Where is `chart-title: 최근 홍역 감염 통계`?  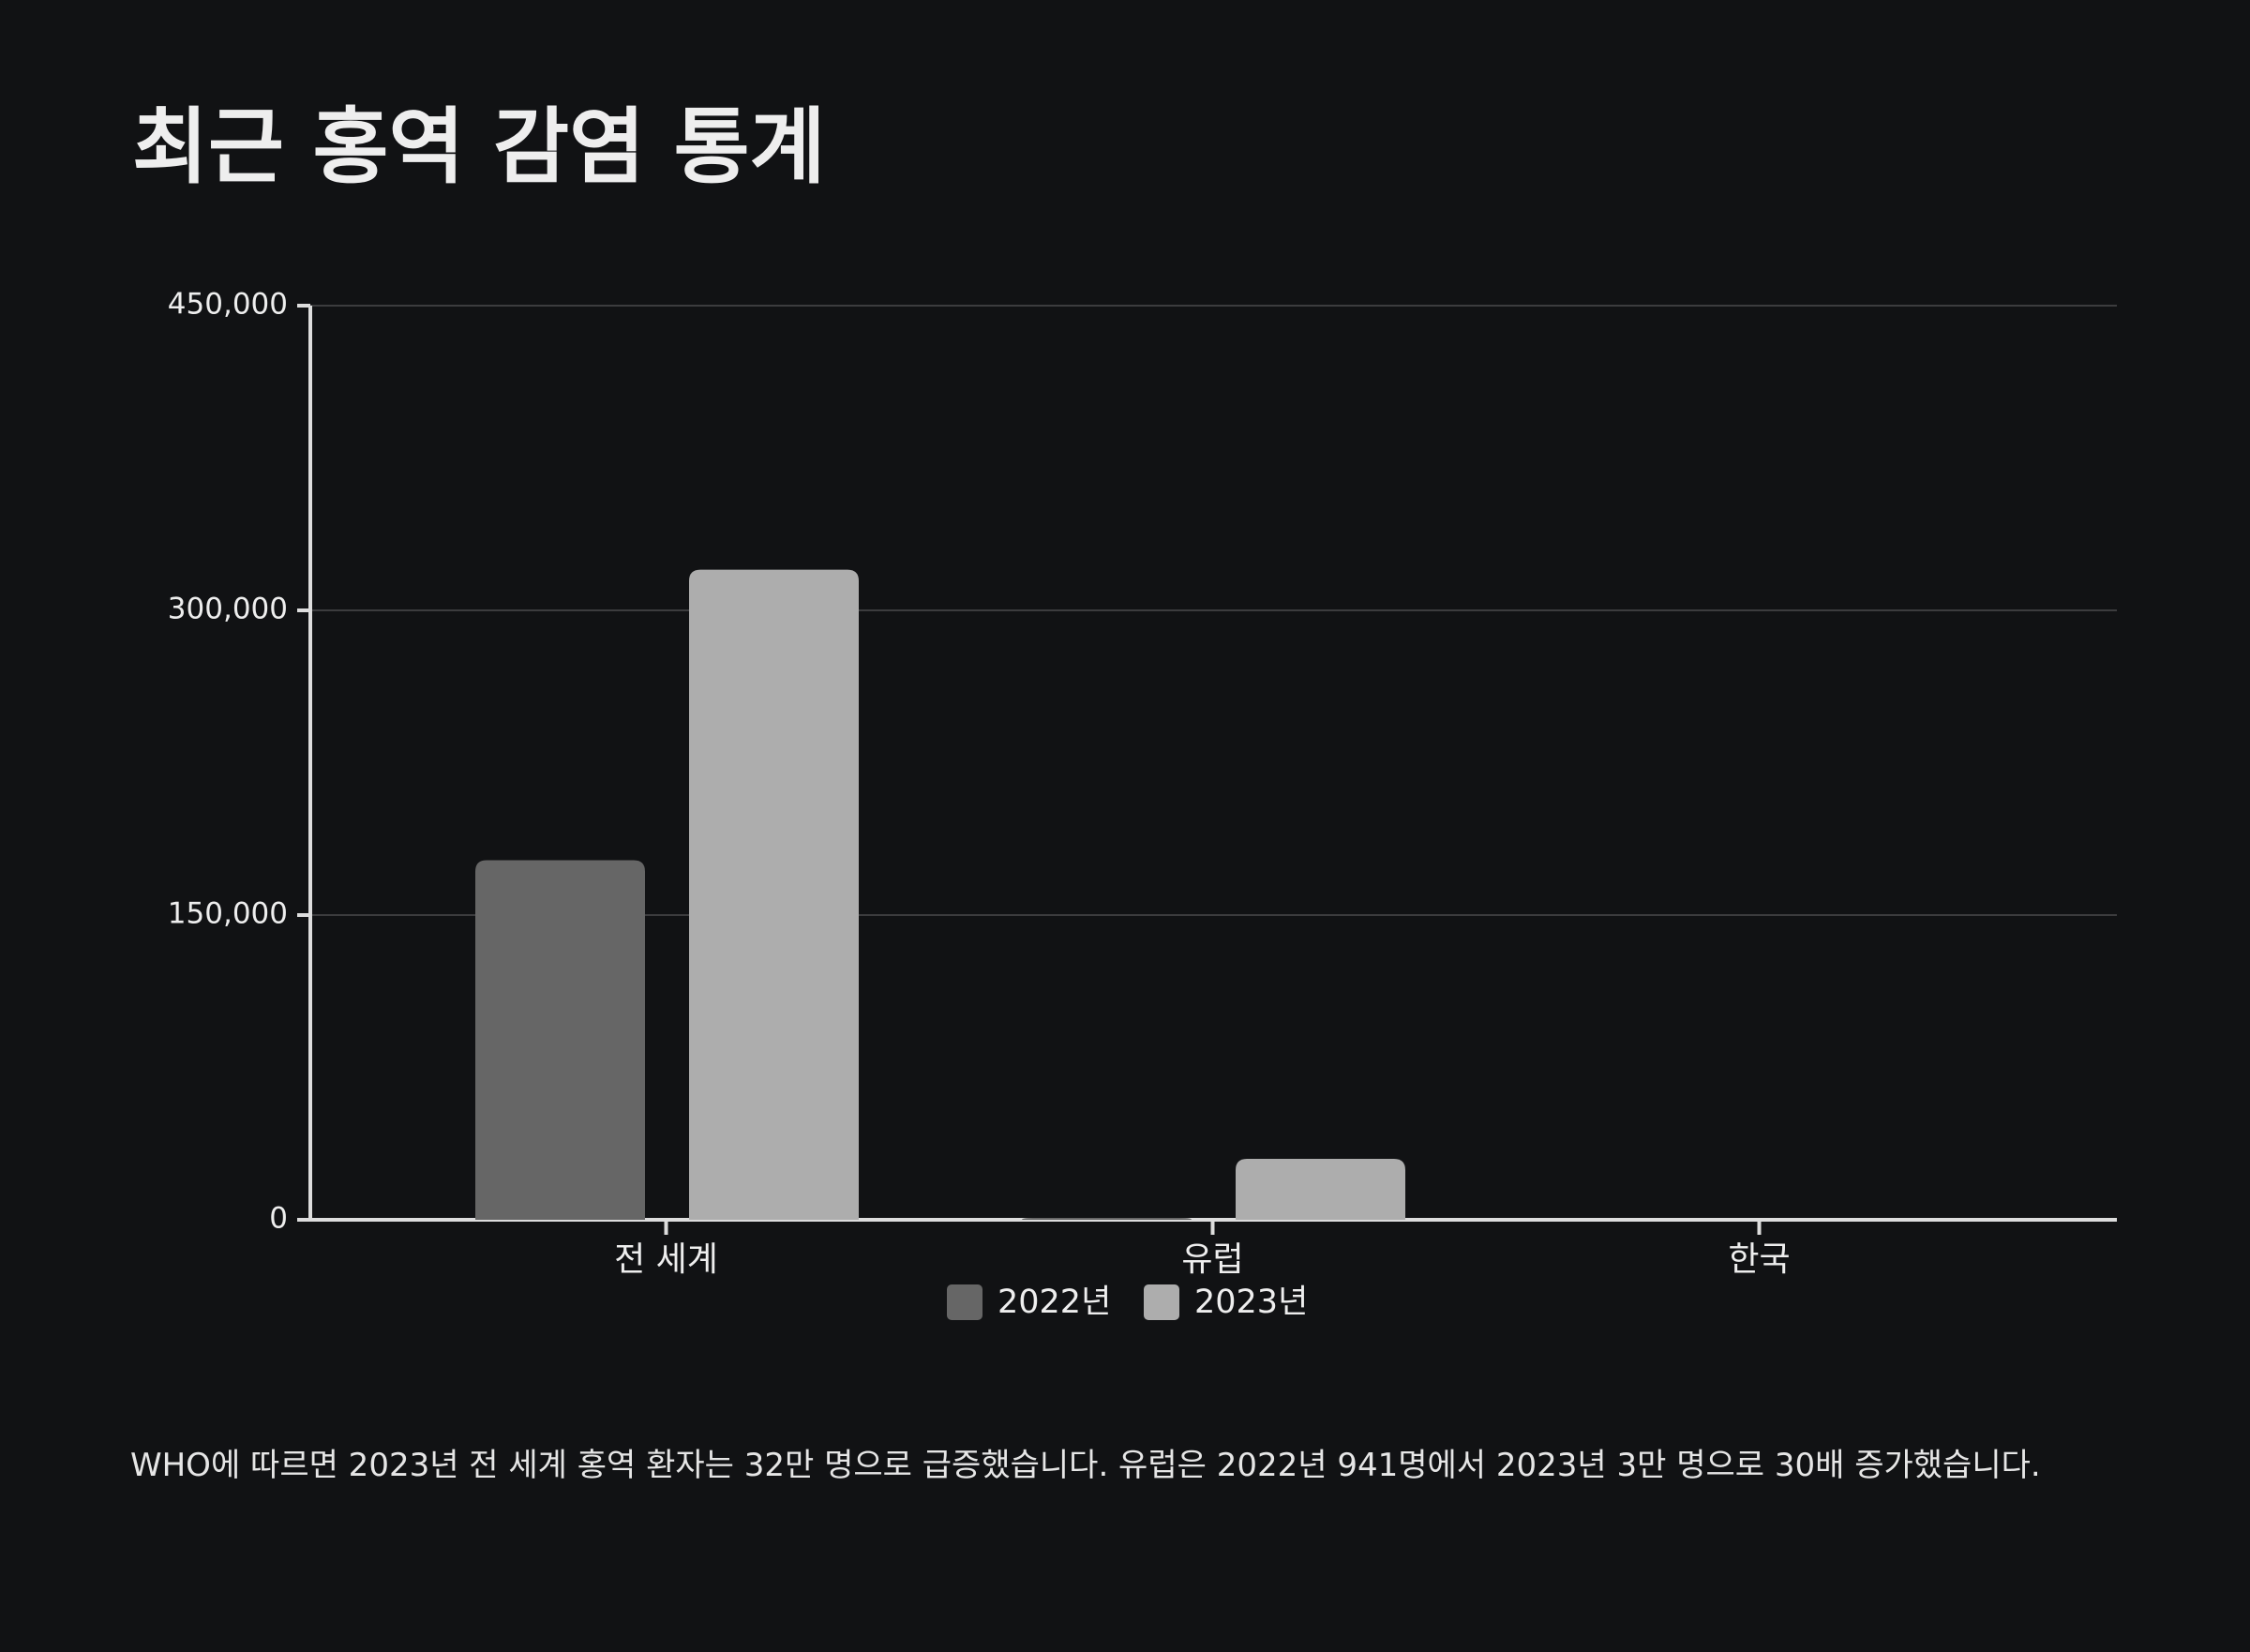
chart-title: 최근 홍역 감염 통계 is located at coordinates (479, 146).